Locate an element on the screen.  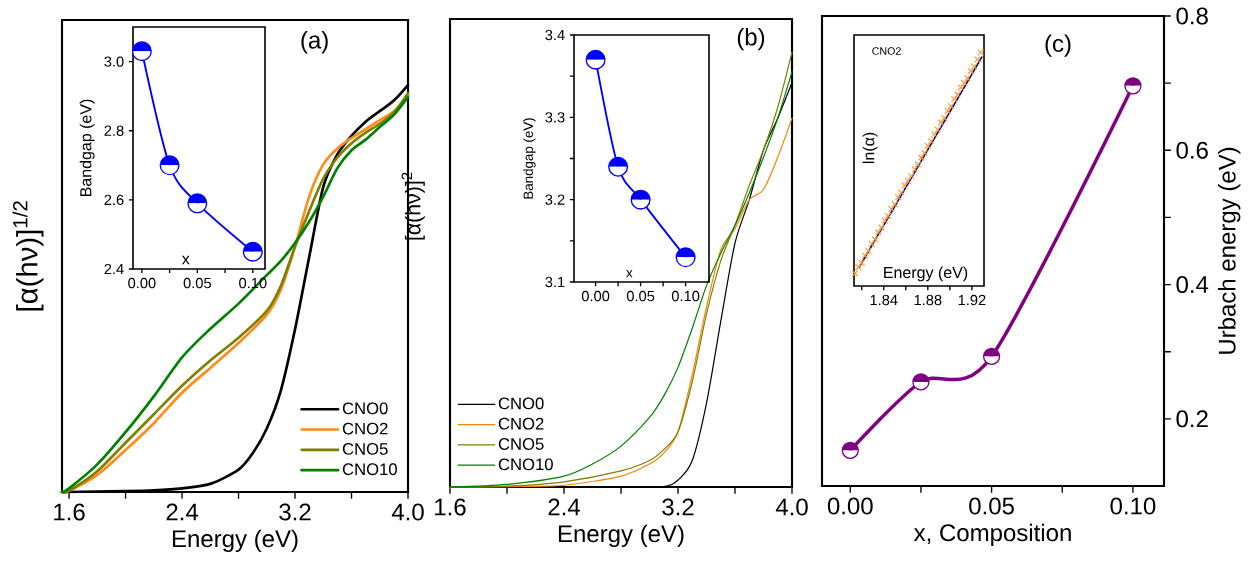
x-tick-label: 1.84 is located at coordinates (884, 300).